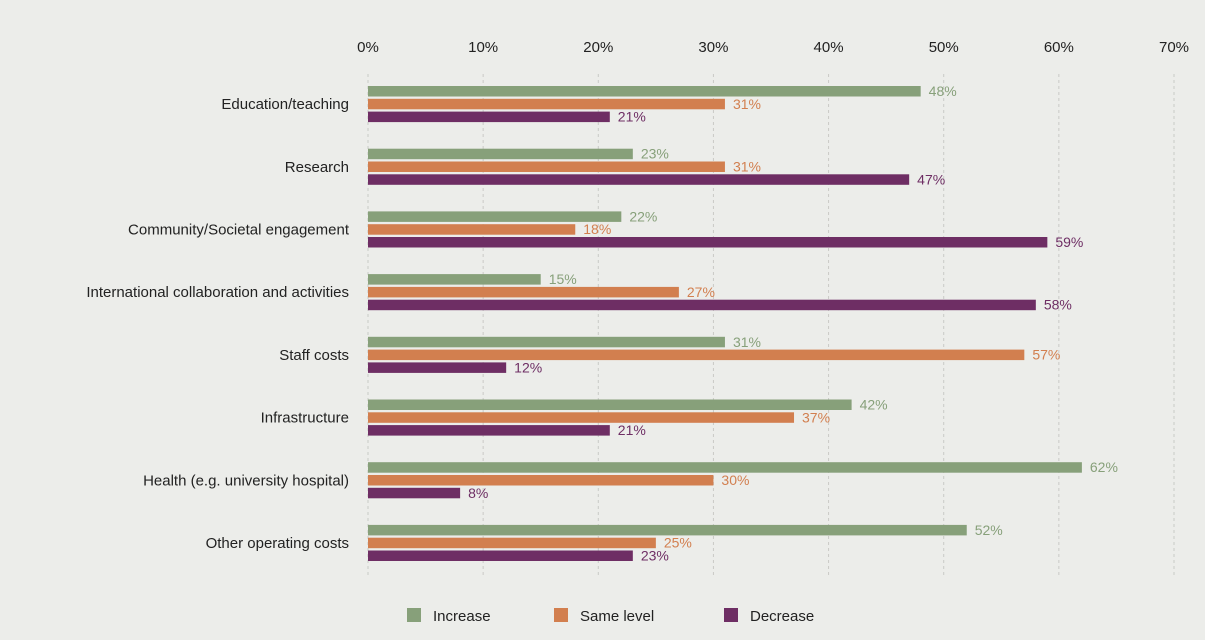 The width and height of the screenshot is (1205, 640). I want to click on legend-label: Decrease, so click(782, 616).